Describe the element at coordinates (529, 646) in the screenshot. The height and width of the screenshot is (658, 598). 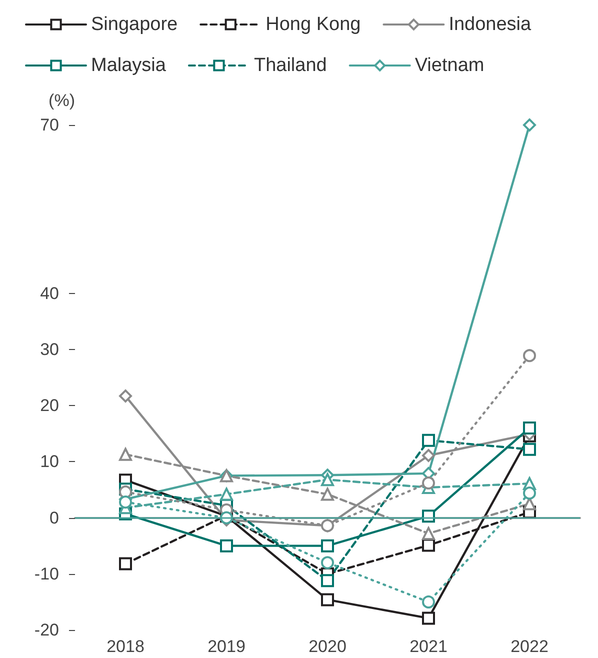
I see `x-tick-label: 2022` at that location.